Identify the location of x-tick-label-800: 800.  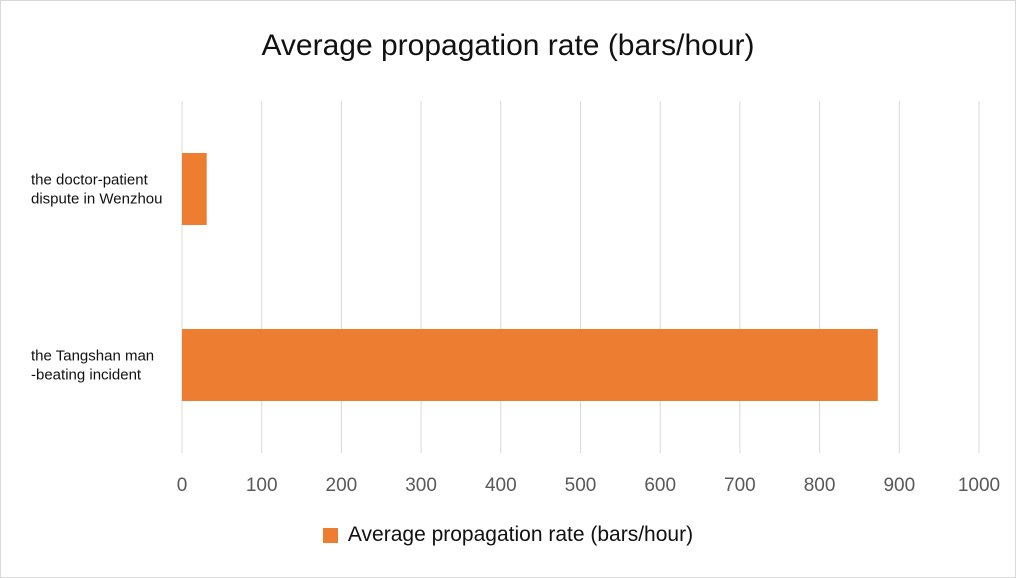
(820, 485).